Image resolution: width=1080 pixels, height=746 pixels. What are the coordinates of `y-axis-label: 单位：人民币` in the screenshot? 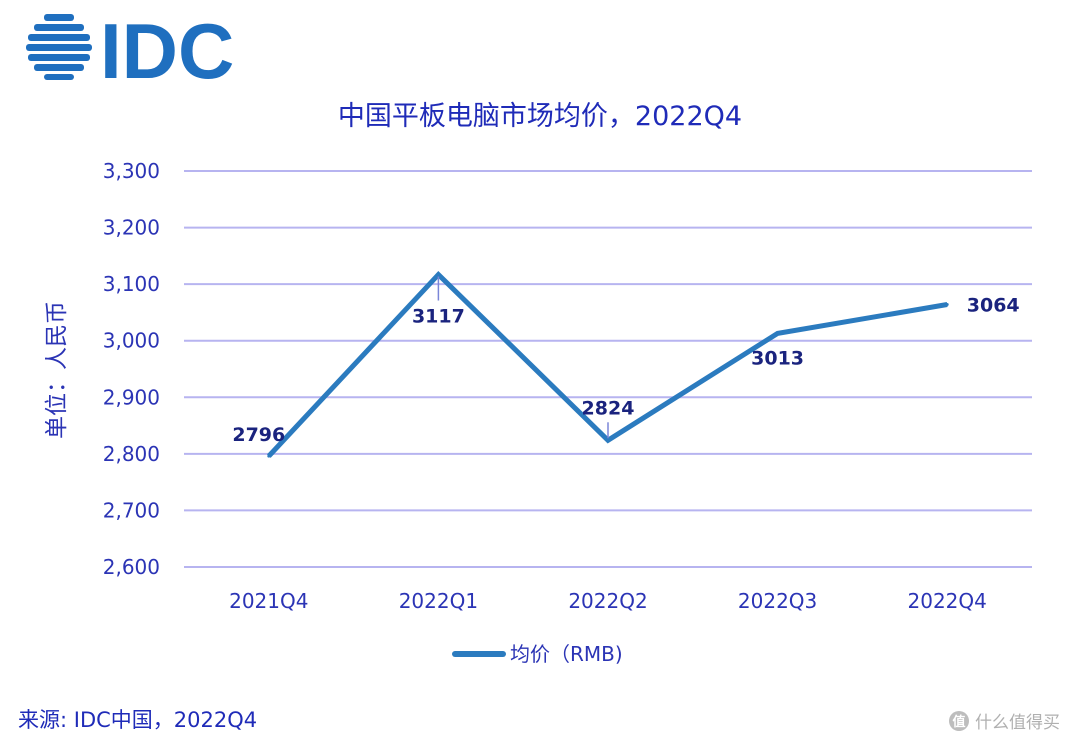 It's located at (57, 370).